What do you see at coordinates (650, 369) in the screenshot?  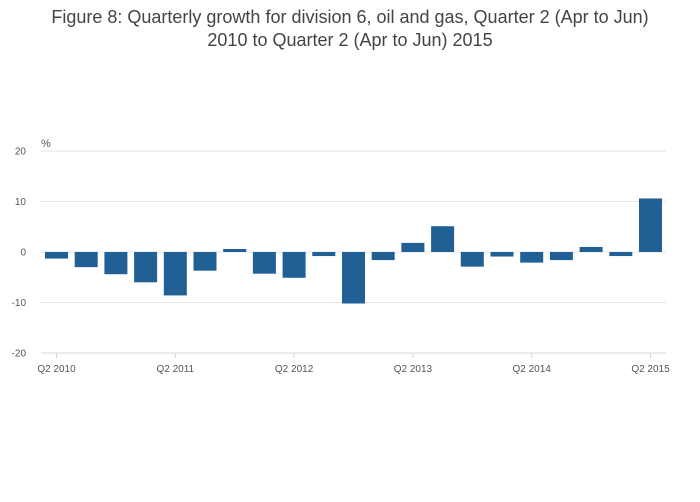 I see `x-tick-label: Q2 2015` at bounding box center [650, 369].